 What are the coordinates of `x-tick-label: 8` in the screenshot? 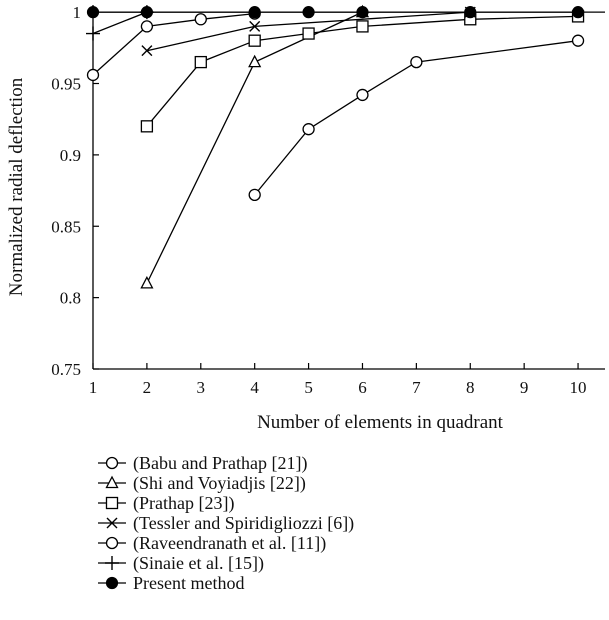 It's located at (470, 387).